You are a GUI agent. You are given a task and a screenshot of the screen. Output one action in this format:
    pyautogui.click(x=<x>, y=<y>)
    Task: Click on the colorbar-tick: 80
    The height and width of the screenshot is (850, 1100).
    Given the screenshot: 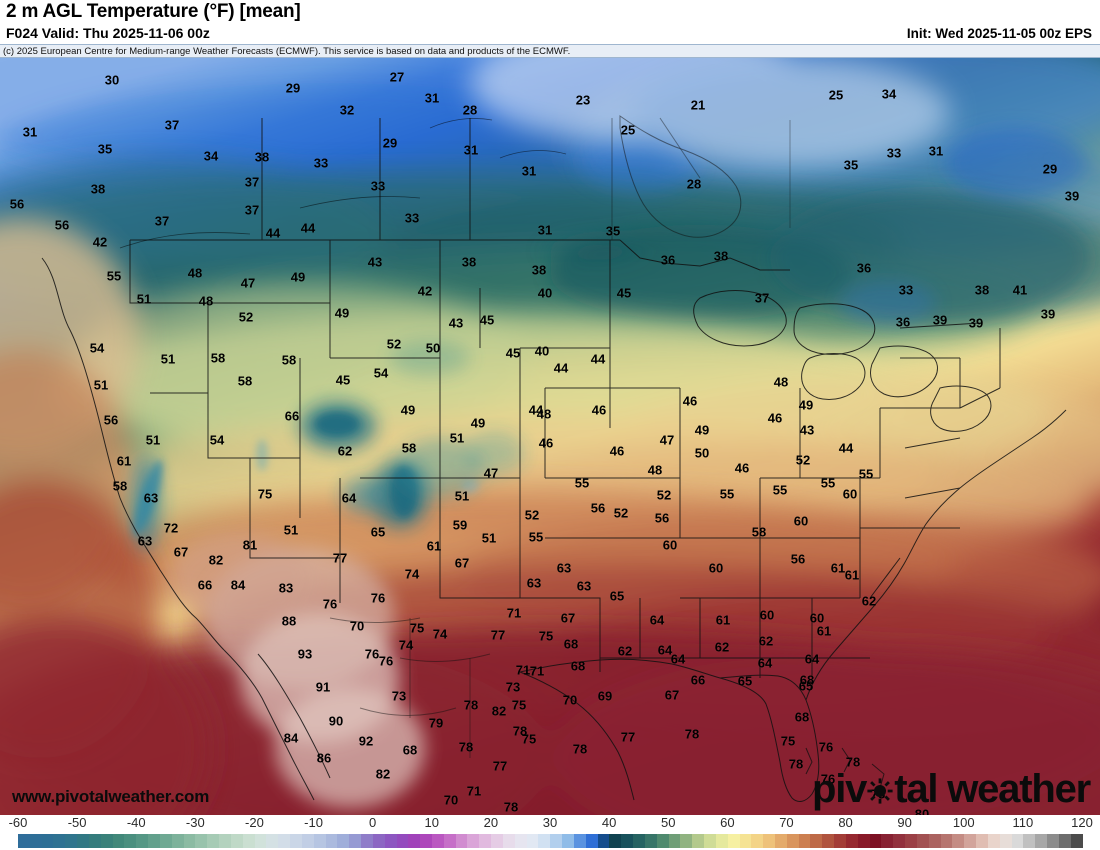 What is the action you would take?
    pyautogui.click(x=845, y=822)
    